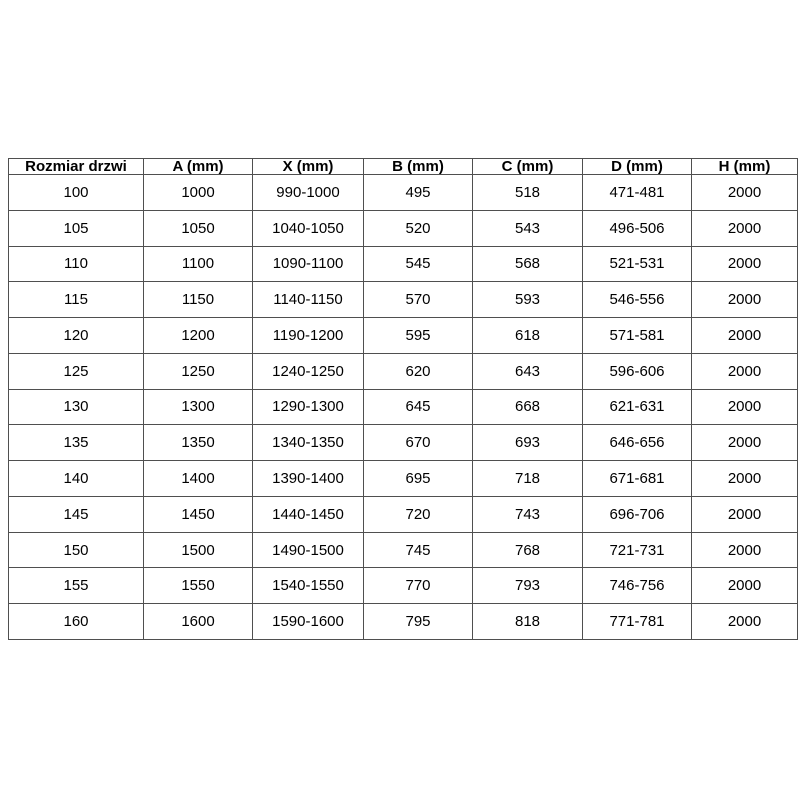  I want to click on table-cell: 818, so click(527, 621).